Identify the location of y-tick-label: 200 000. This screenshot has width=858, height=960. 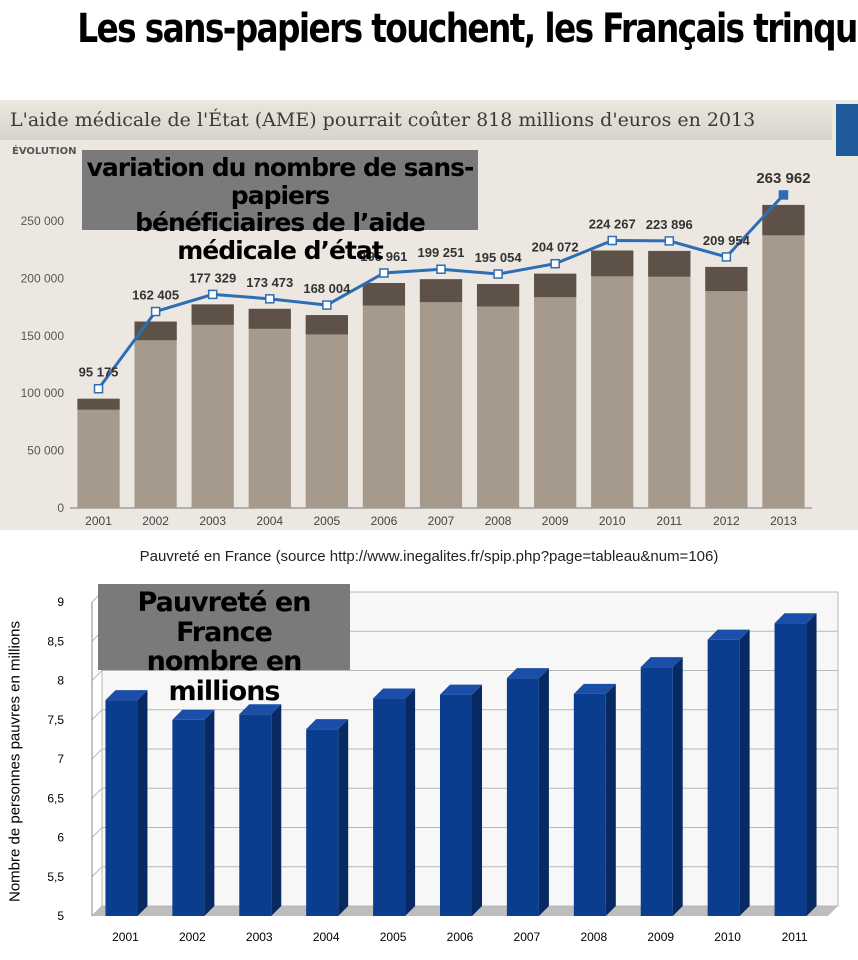
(43, 278).